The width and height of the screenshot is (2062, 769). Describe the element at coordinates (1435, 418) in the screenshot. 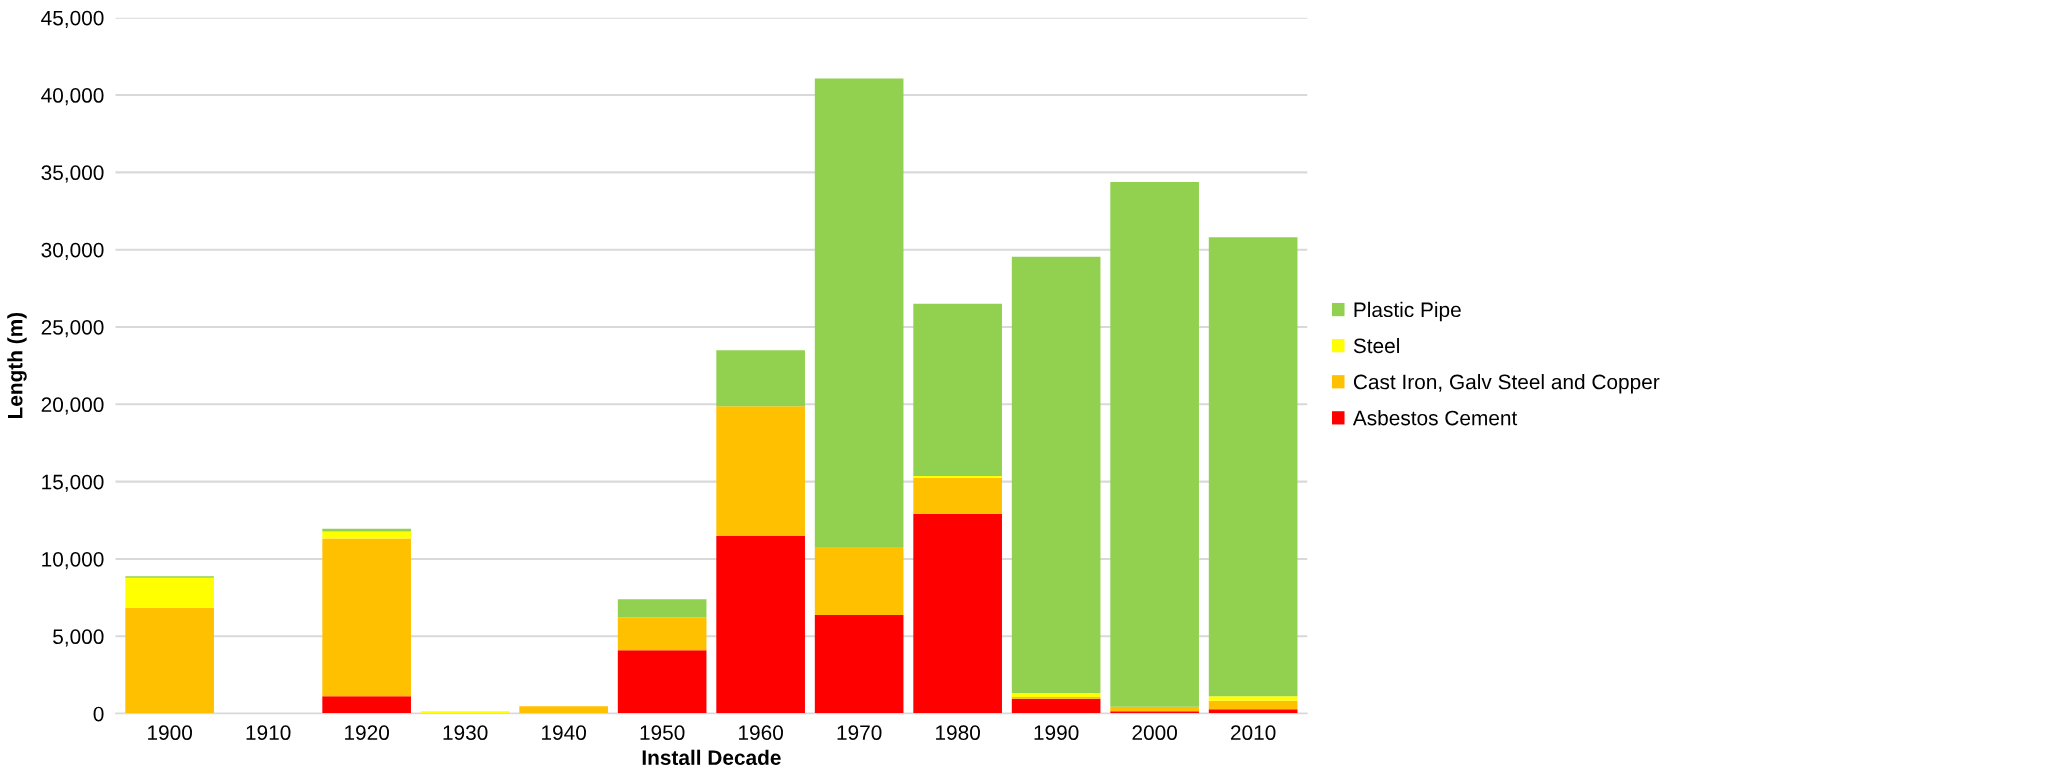

I see `legend-label: Asbestos Cement` at that location.